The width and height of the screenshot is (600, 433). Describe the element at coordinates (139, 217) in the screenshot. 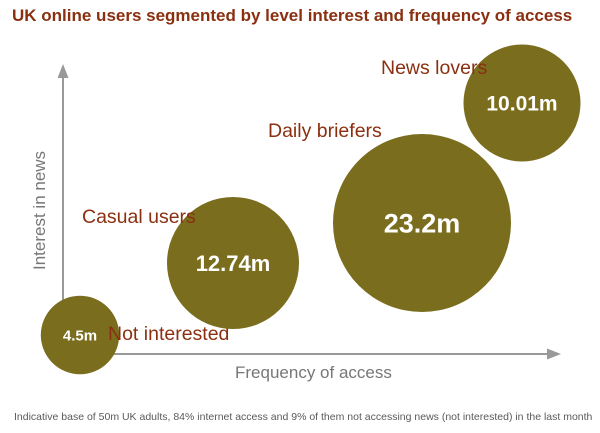

I see `category-label-casual-users: Casual users` at that location.